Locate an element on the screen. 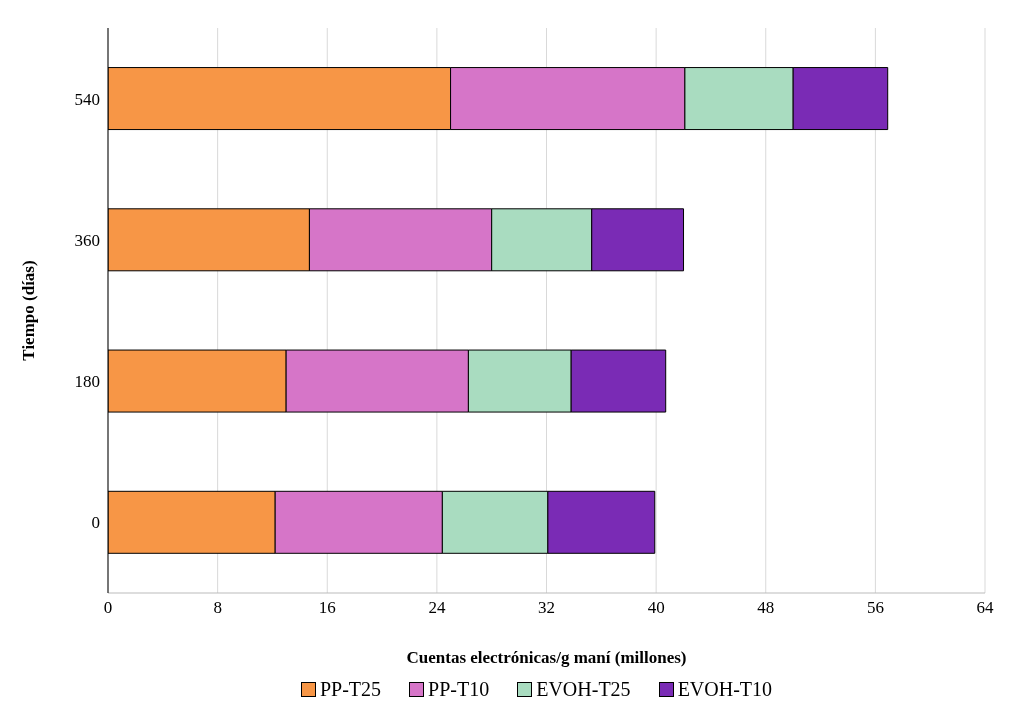 The image size is (1013, 724). y-axis-title: Tiempo (días) is located at coordinates (29, 310).